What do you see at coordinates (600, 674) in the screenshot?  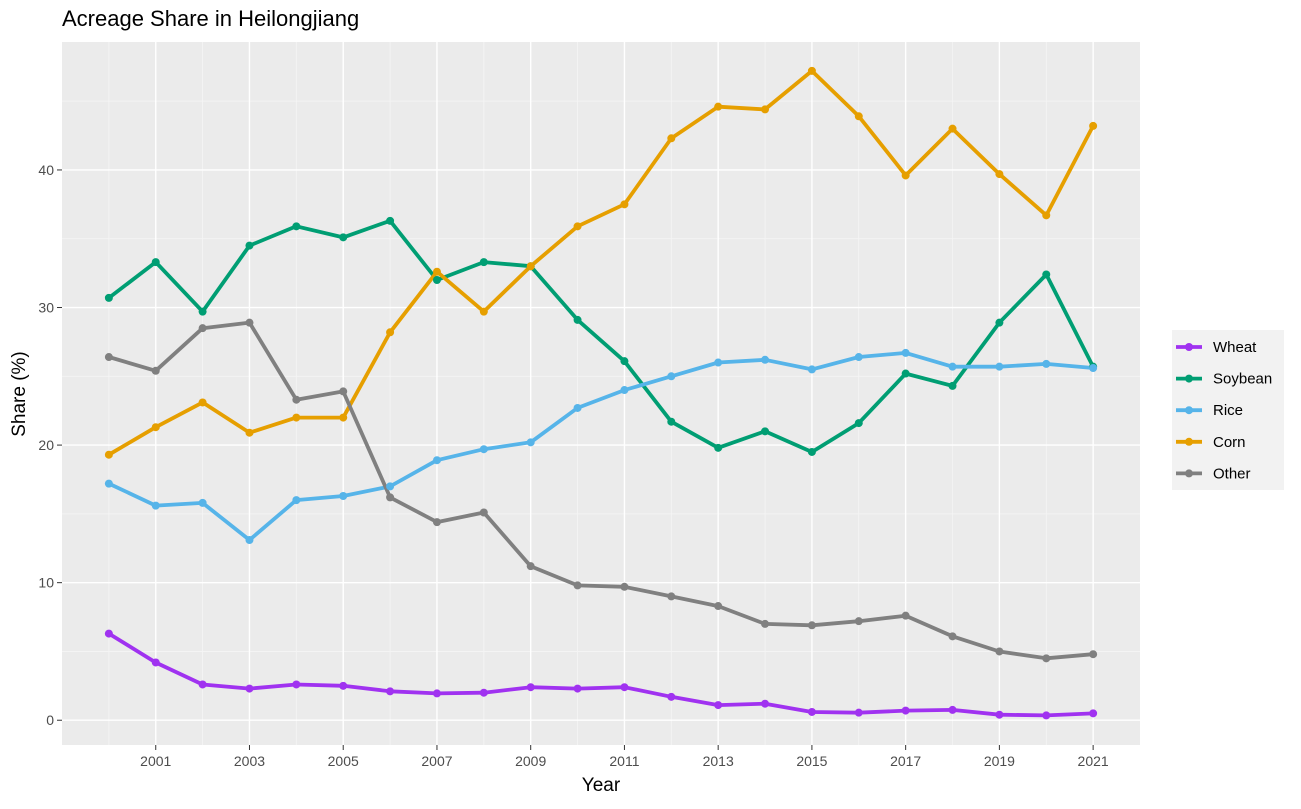 I see `wheat-series-line` at bounding box center [600, 674].